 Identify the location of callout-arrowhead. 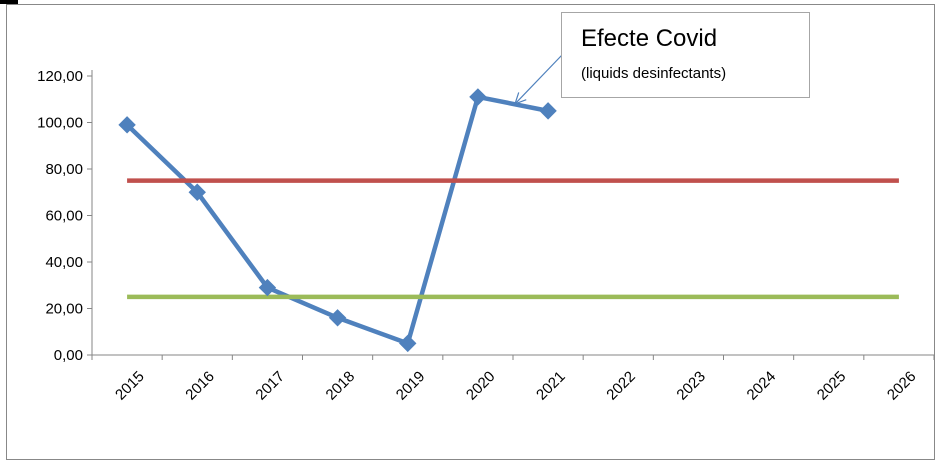
(520, 98).